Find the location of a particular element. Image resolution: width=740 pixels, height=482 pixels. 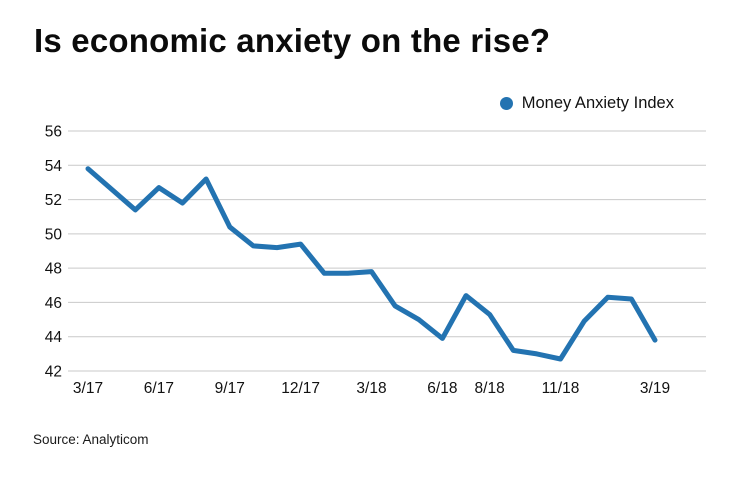

legend: Money Anxiety Index is located at coordinates (586, 103).